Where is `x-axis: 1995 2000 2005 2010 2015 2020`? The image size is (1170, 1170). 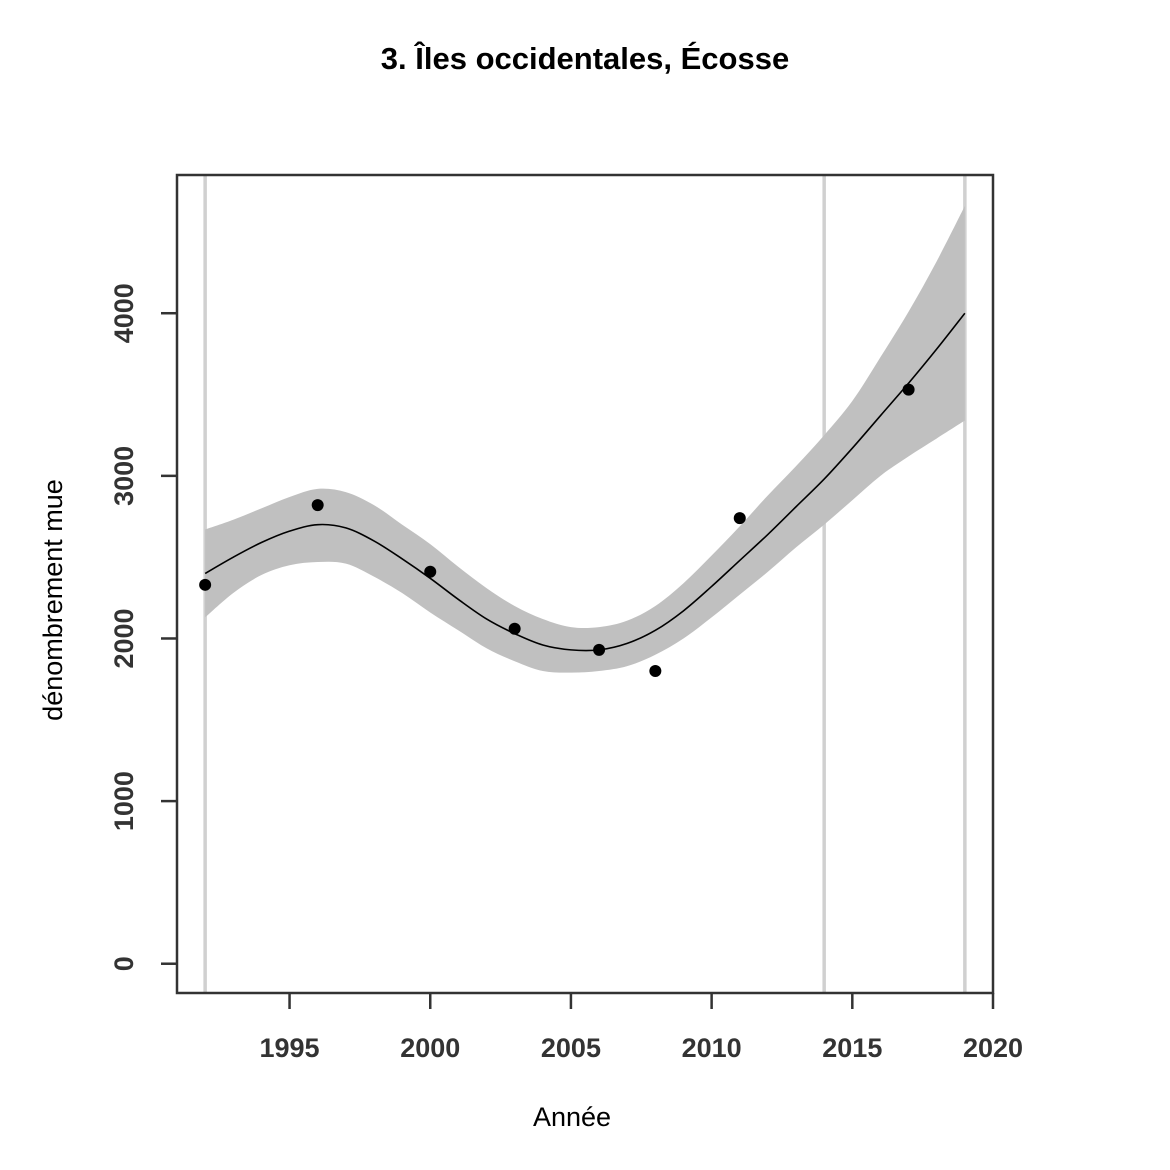 x-axis: 1995 2000 2005 2010 2015 2020 is located at coordinates (641, 1028).